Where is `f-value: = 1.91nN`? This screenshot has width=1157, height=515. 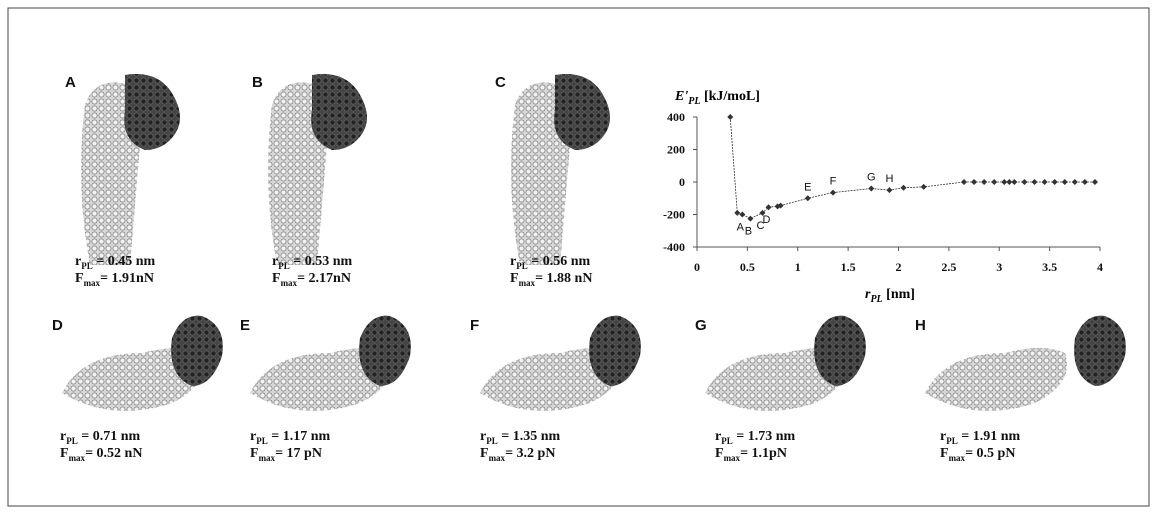
f-value: = 1.91nN is located at coordinates (127, 278).